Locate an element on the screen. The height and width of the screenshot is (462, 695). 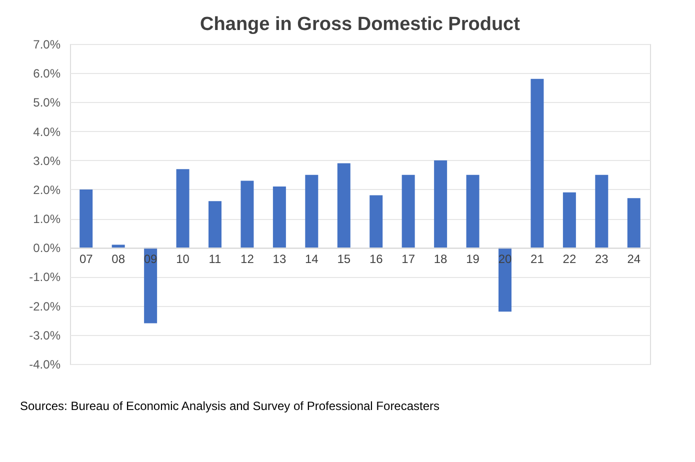
y-tick-label: 1.0% is located at coordinates (47, 219).